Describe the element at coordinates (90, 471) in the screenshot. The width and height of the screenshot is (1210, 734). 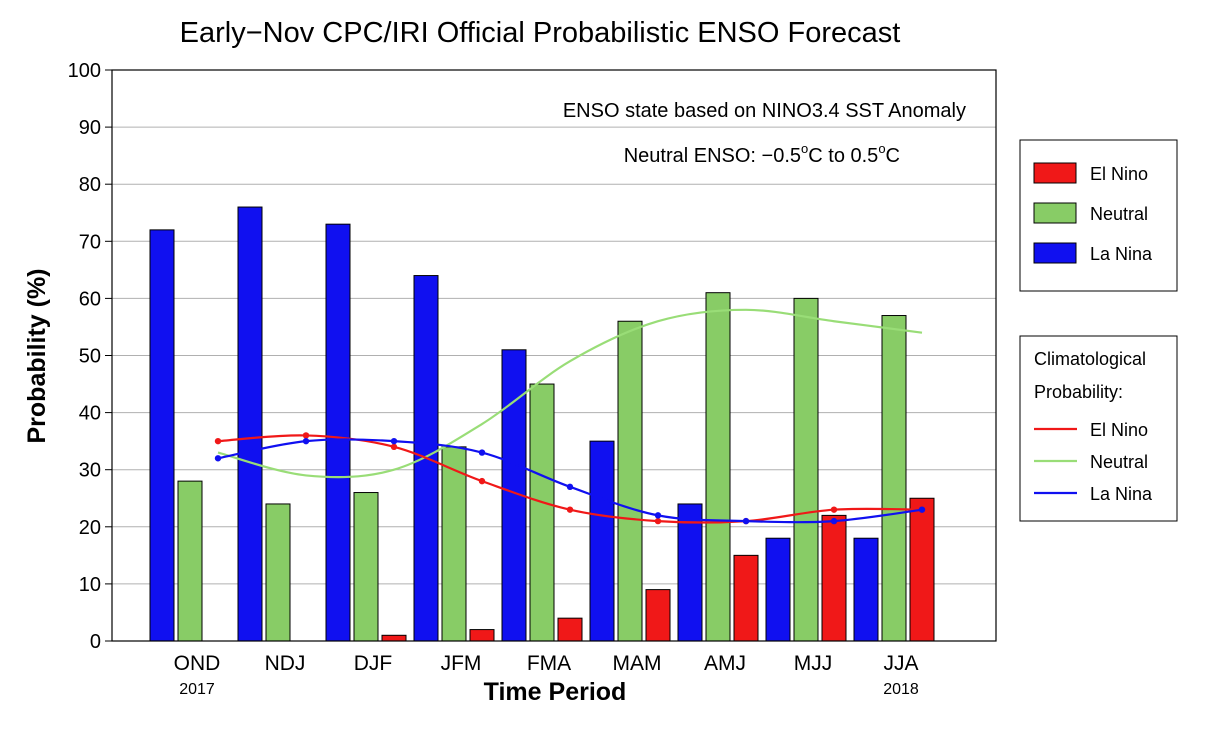
I see `y-tick-label: 30` at that location.